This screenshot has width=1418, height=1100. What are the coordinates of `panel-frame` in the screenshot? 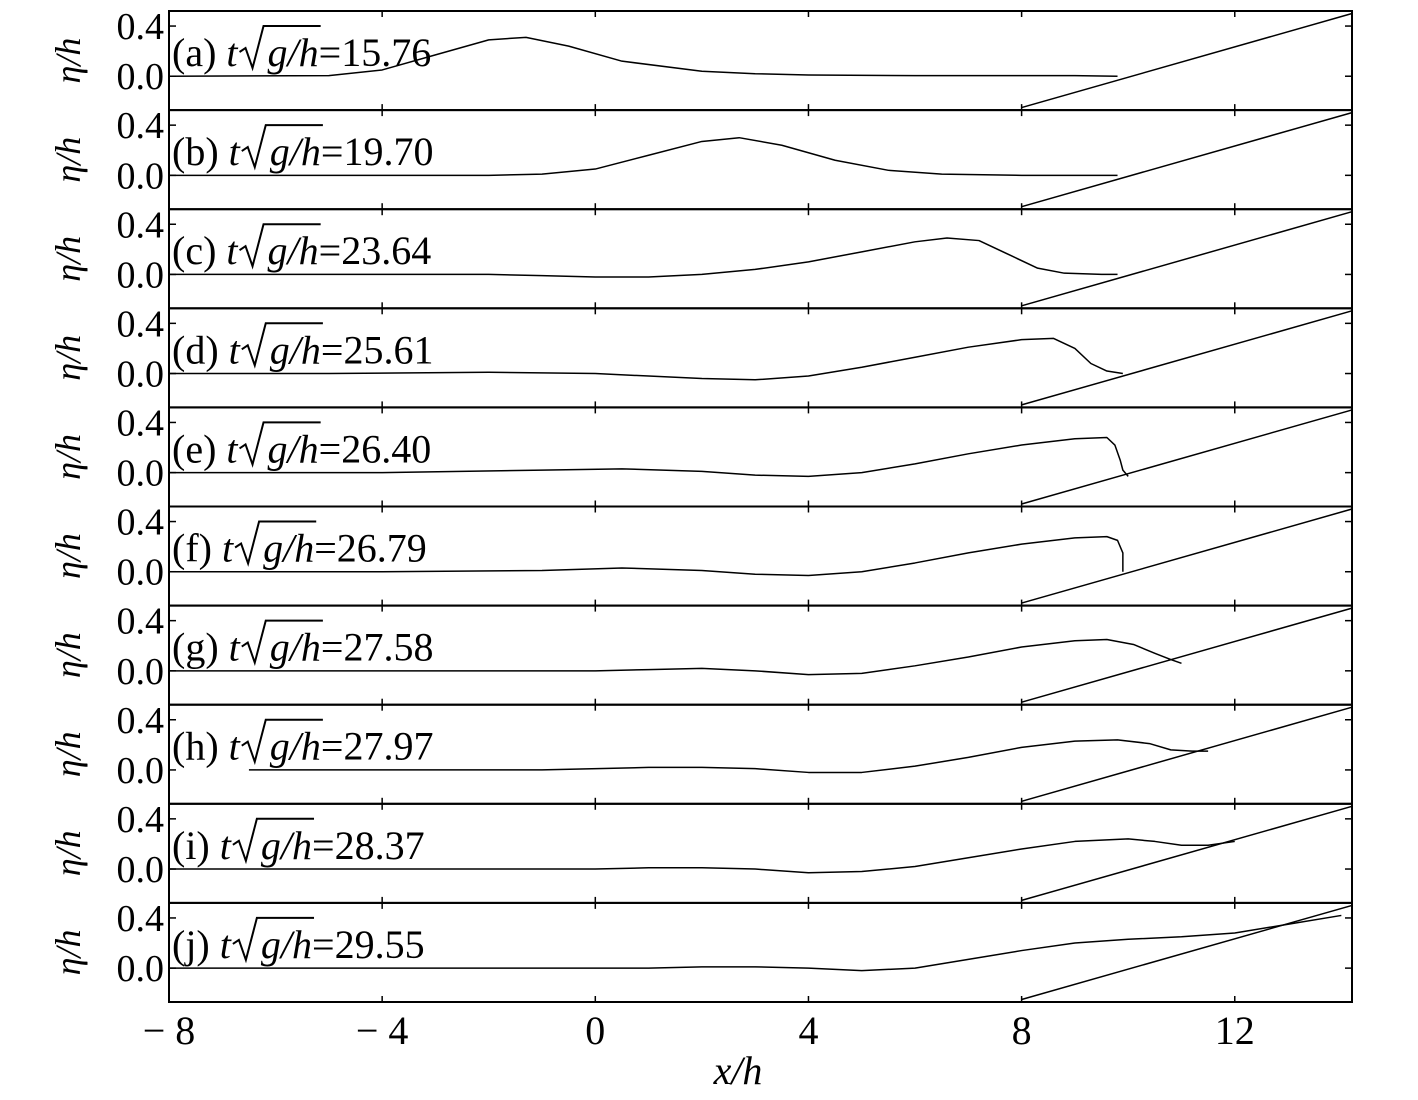 It's located at (760, 952).